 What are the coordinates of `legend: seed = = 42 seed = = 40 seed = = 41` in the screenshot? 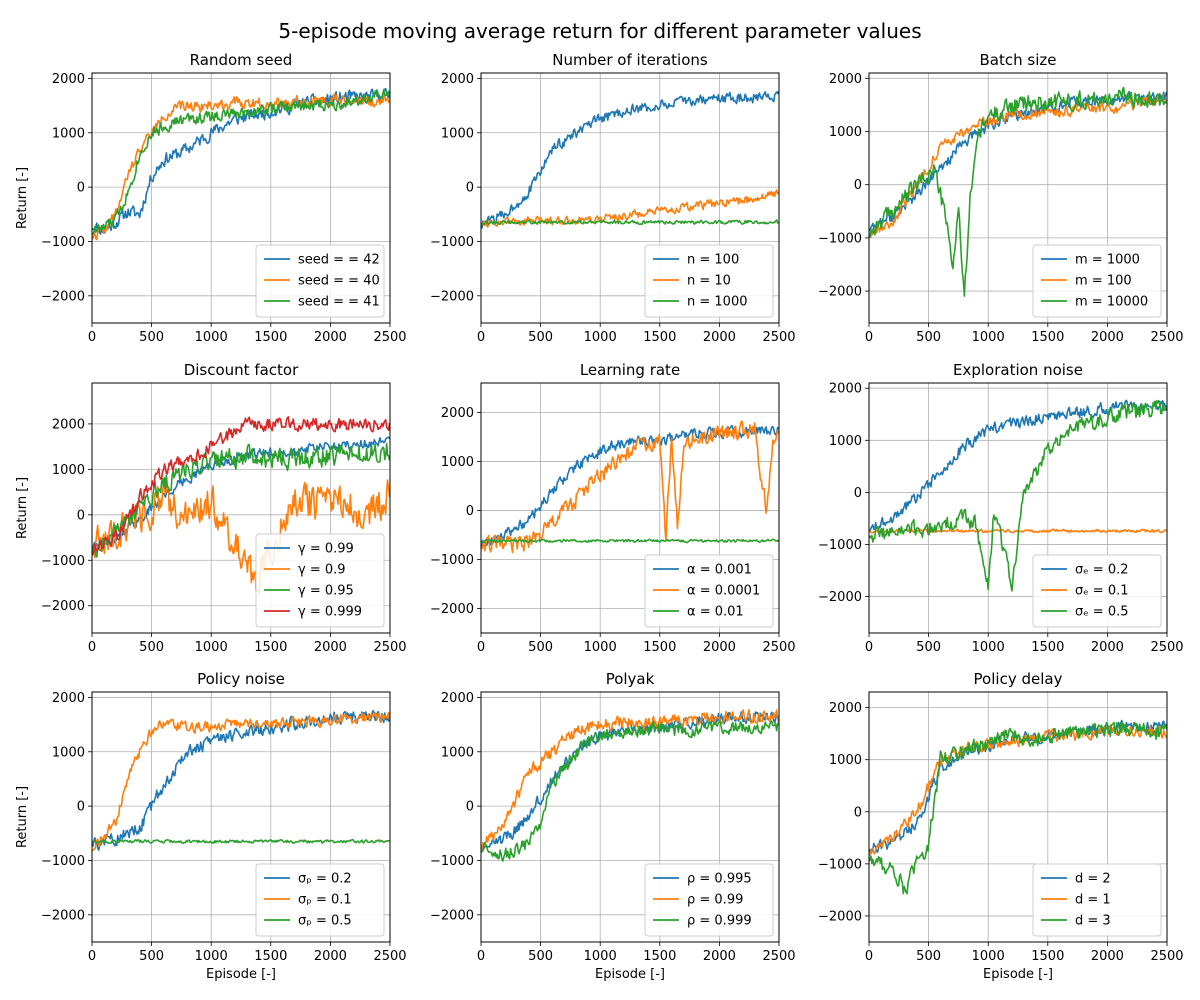 It's located at (320, 281).